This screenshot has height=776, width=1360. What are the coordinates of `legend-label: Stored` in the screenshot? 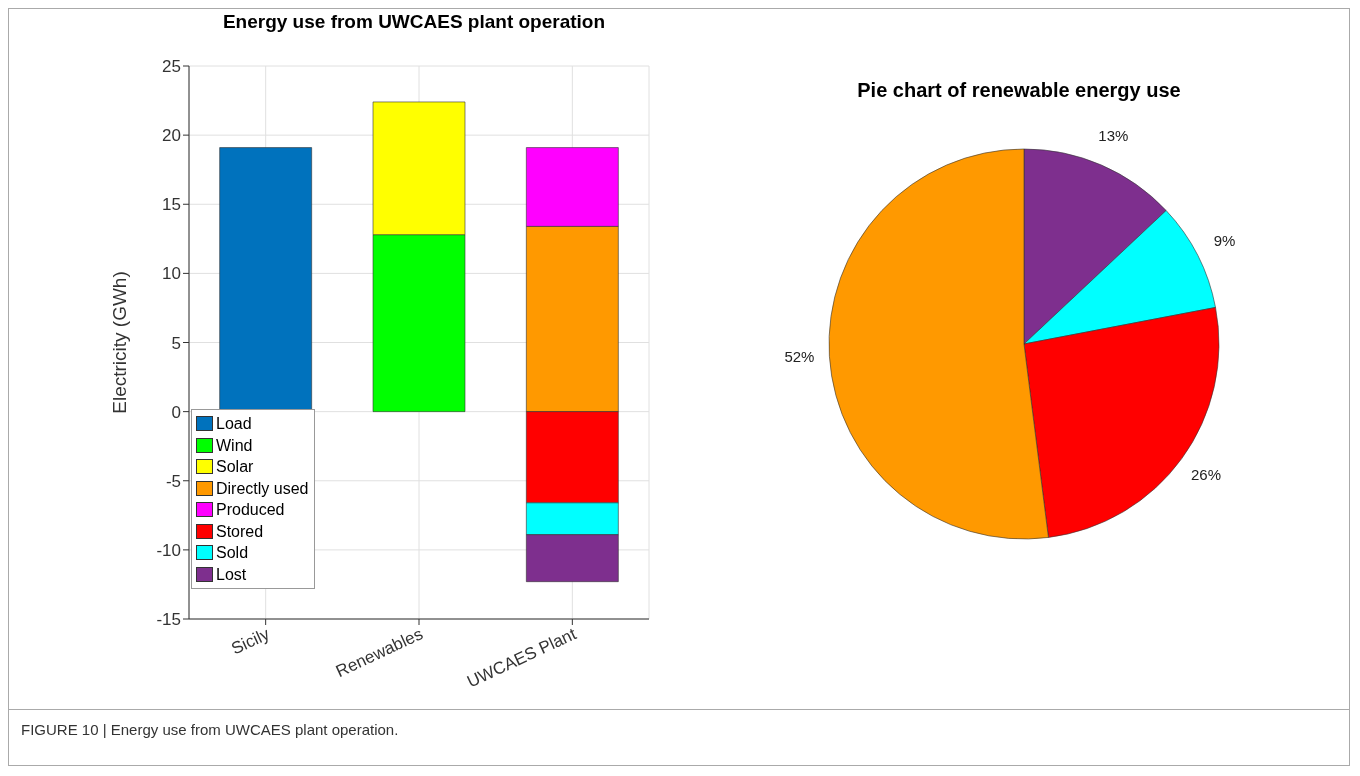 It's located at (240, 531).